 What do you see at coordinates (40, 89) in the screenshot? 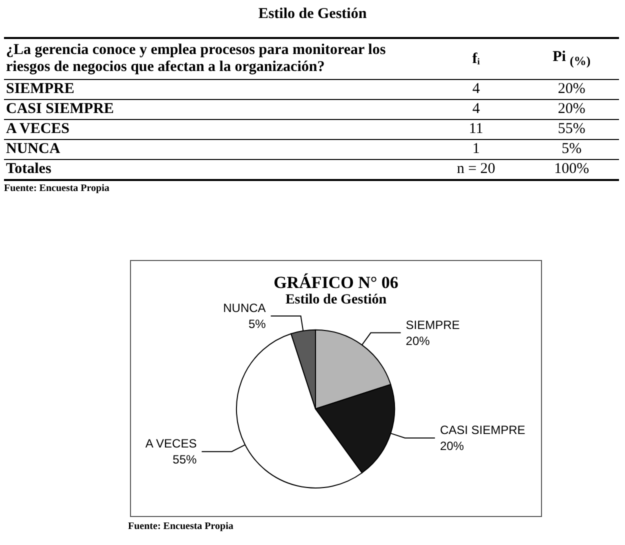
I see `category-label: SIEMPRE` at bounding box center [40, 89].